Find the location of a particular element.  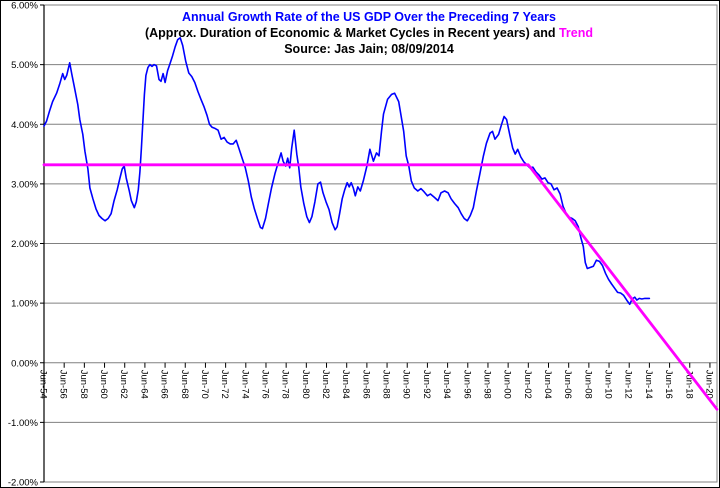

x-tick-label: Jun-82 is located at coordinates (325, 384).